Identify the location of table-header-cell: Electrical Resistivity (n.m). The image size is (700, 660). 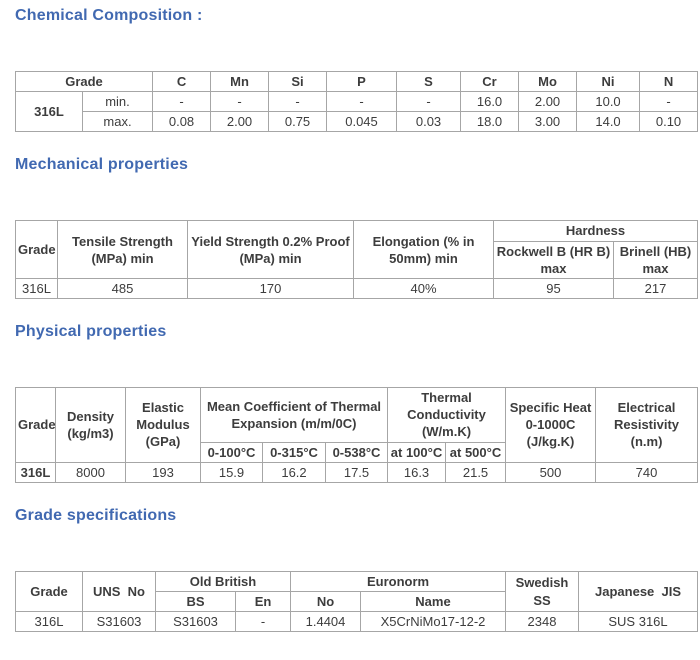
(647, 425).